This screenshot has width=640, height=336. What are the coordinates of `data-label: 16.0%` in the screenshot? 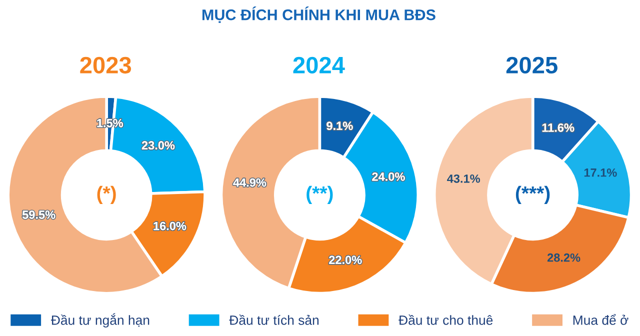 It's located at (170, 226).